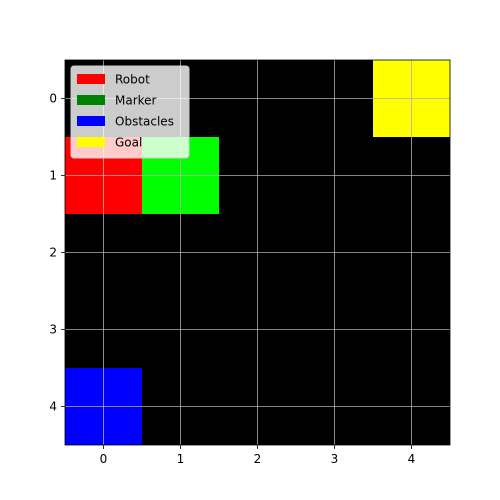 Image resolution: width=500 pixels, height=500 pixels. Describe the element at coordinates (53, 330) in the screenshot. I see `y-tick-label: 3` at that location.